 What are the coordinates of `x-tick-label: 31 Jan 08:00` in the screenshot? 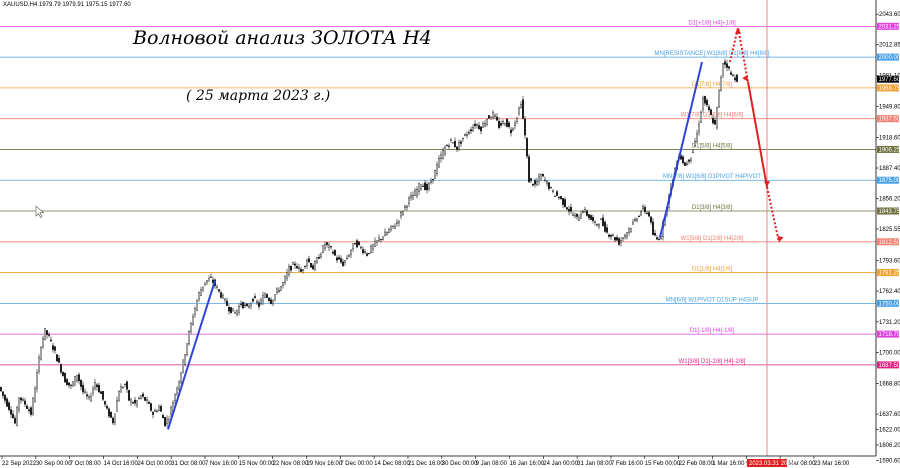 It's located at (594, 464).